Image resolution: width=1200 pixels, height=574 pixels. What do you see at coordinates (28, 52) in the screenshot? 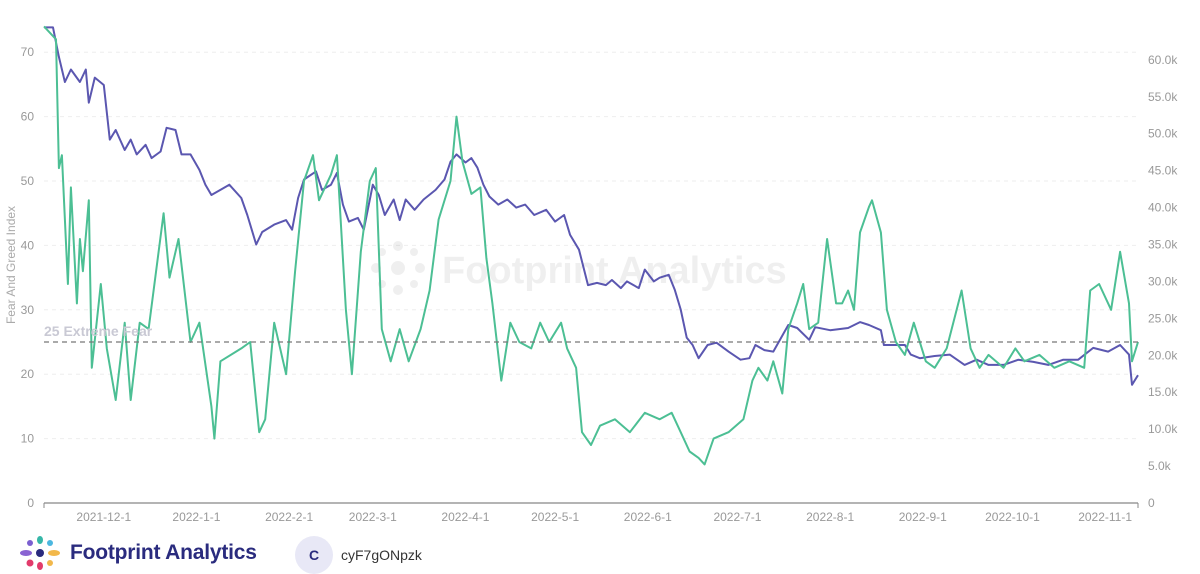
I see `y-tick-label: 70` at bounding box center [28, 52].